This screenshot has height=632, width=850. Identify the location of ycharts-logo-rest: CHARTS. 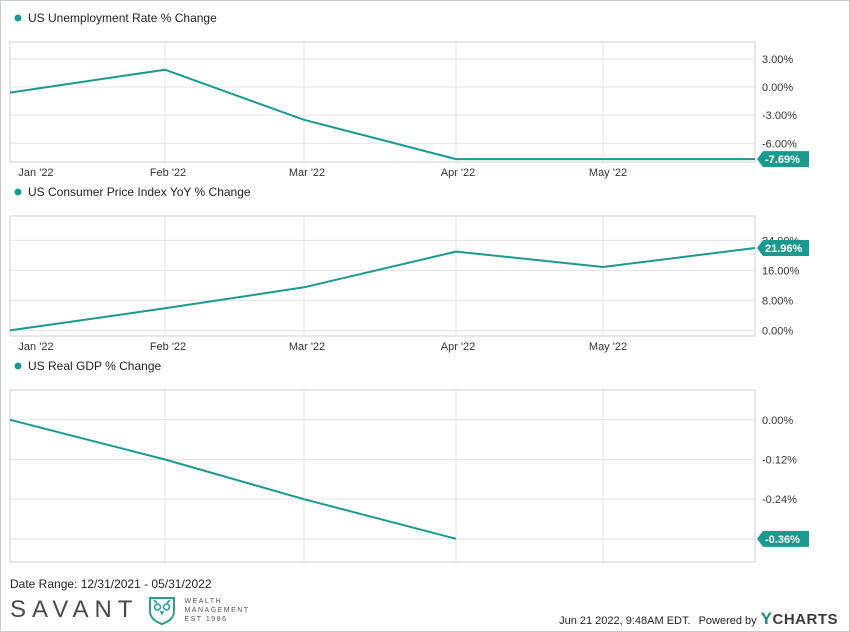
(805, 619).